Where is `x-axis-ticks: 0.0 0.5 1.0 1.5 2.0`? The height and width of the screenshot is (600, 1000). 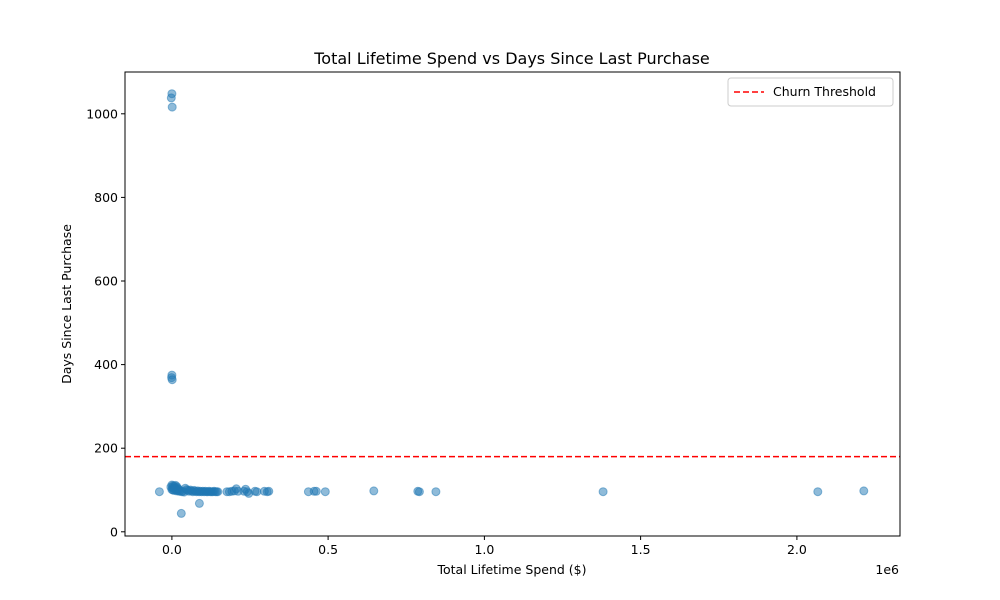 x-axis-ticks: 0.0 0.5 1.0 1.5 2.0 is located at coordinates (484, 546).